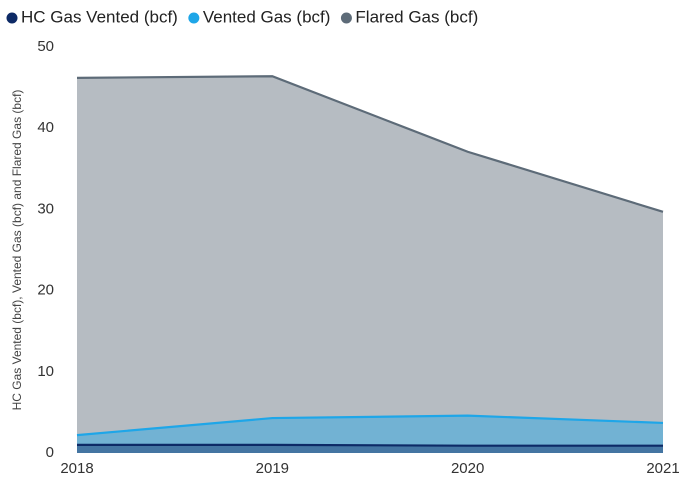 The width and height of the screenshot is (684, 479). What do you see at coordinates (416, 16) in the screenshot?
I see `legend-label: Flared Gas (bcf)` at bounding box center [416, 16].